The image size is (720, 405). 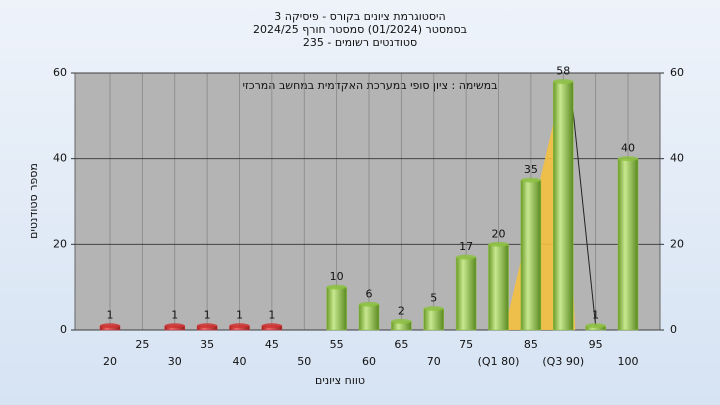 I want to click on y-tick-label: 60, so click(x=60, y=72).